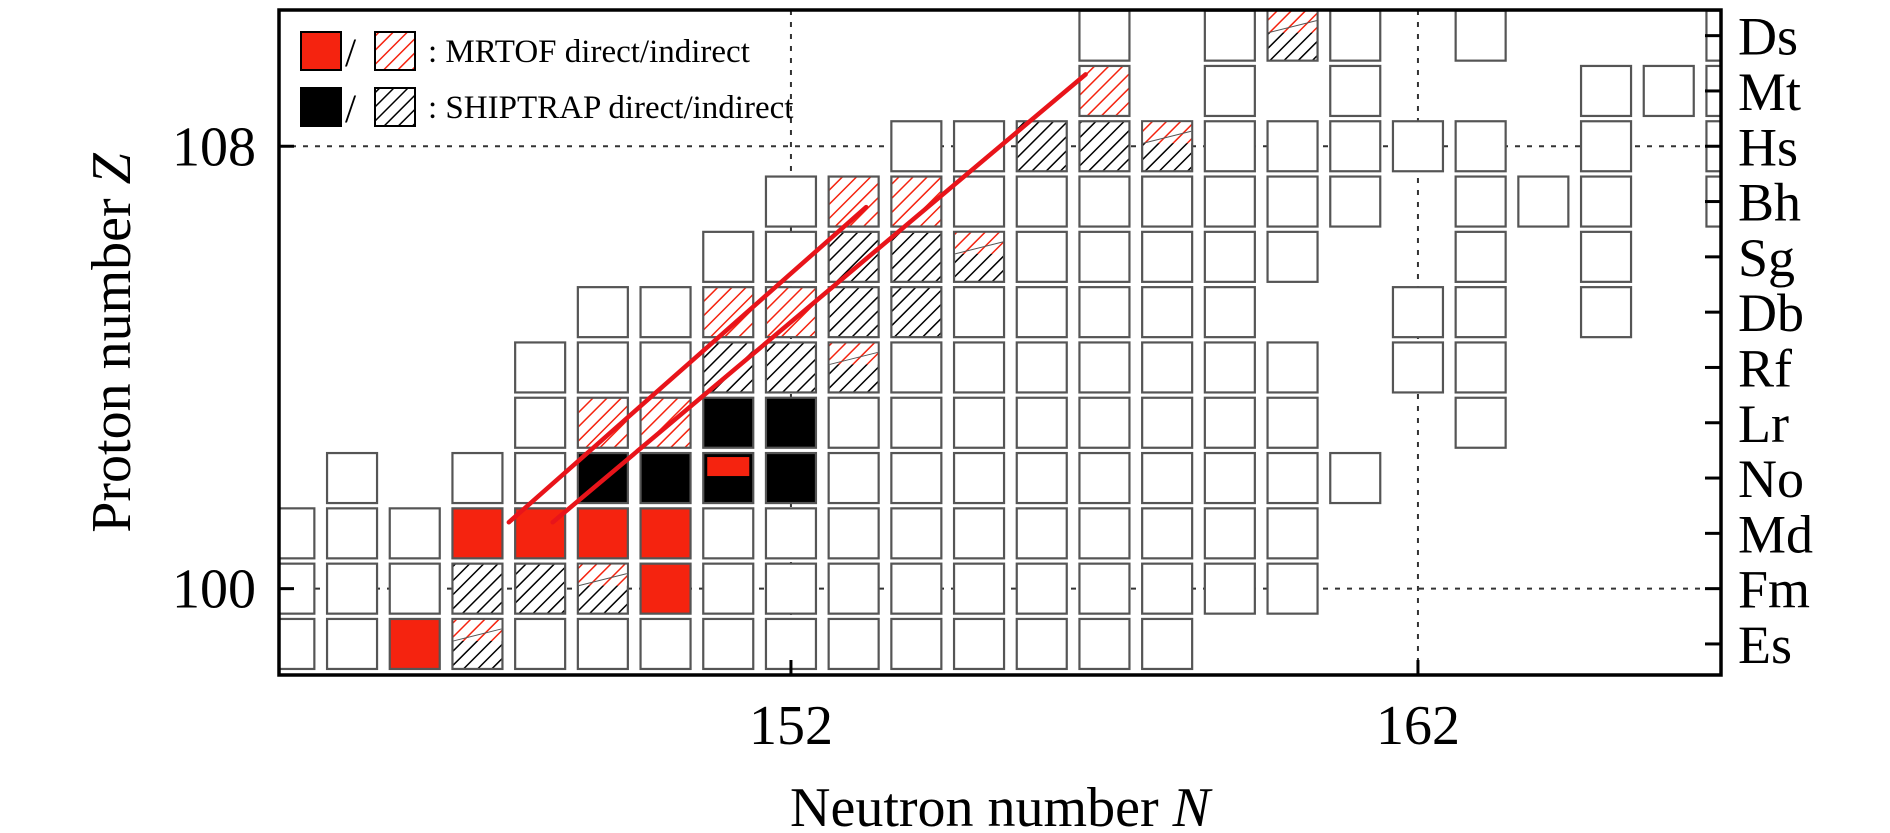  What do you see at coordinates (1769, 92) in the screenshot?
I see `element-label-mt: Mt` at bounding box center [1769, 92].